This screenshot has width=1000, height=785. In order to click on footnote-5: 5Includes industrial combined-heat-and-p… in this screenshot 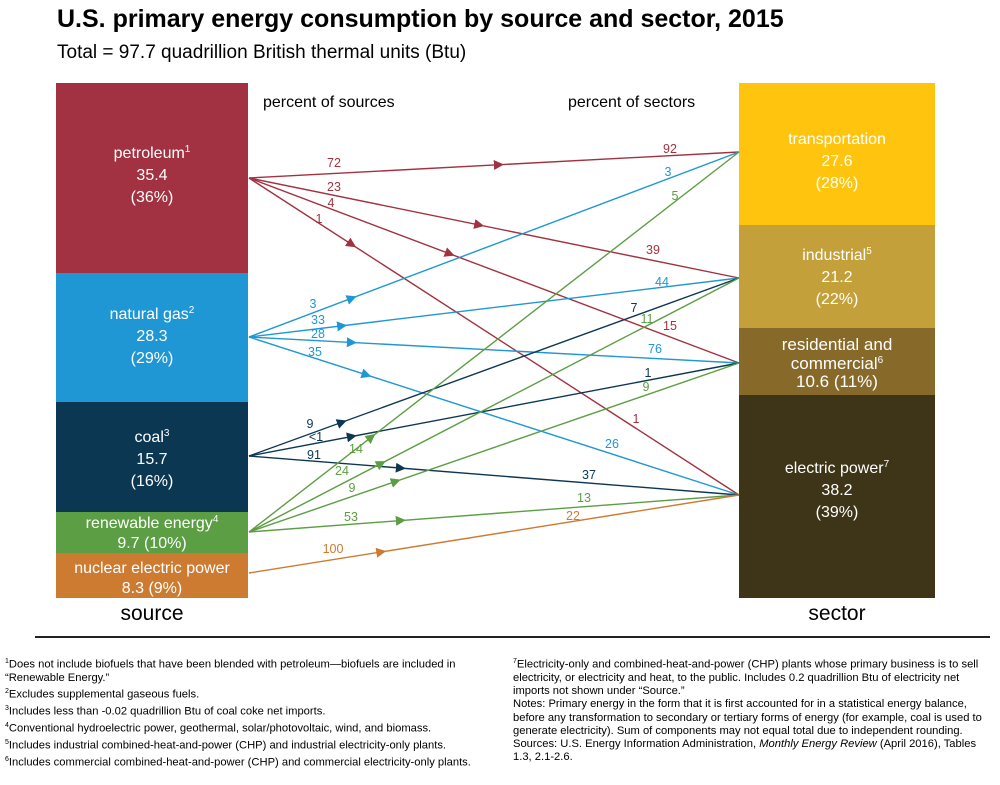, I will do `click(226, 745)`.